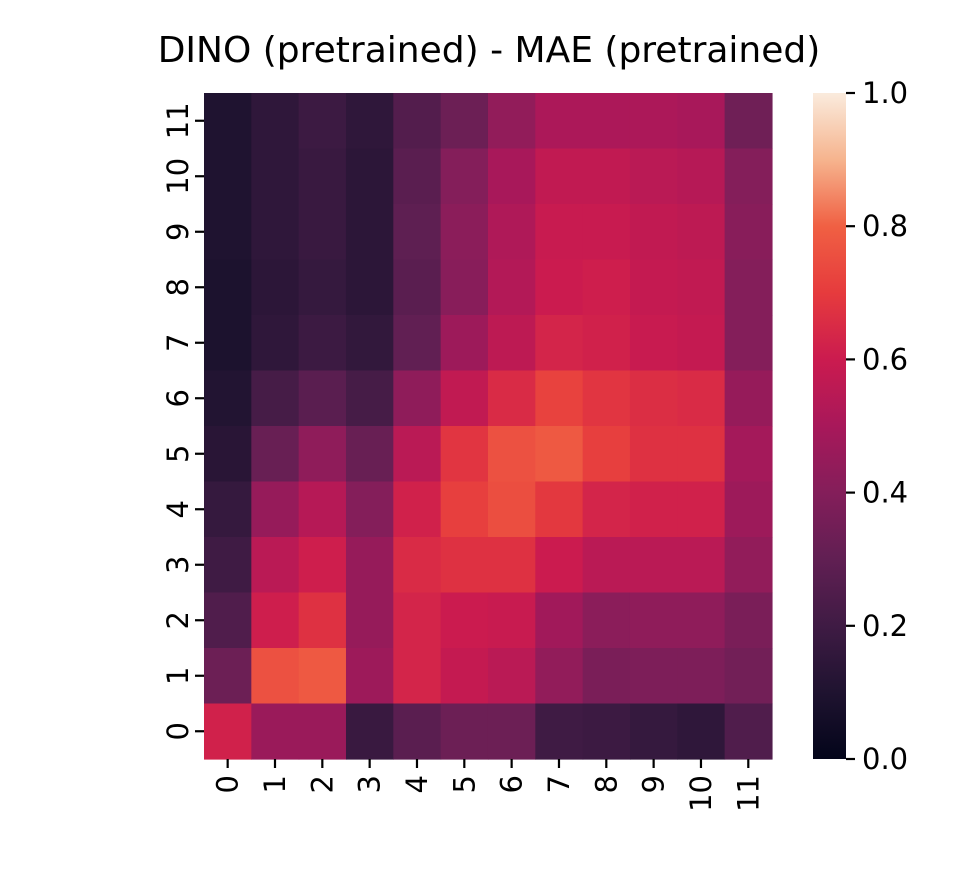 This screenshot has width=980, height=870. What do you see at coordinates (464, 509) in the screenshot?
I see `heatmap-cell-y4-x5` at bounding box center [464, 509].